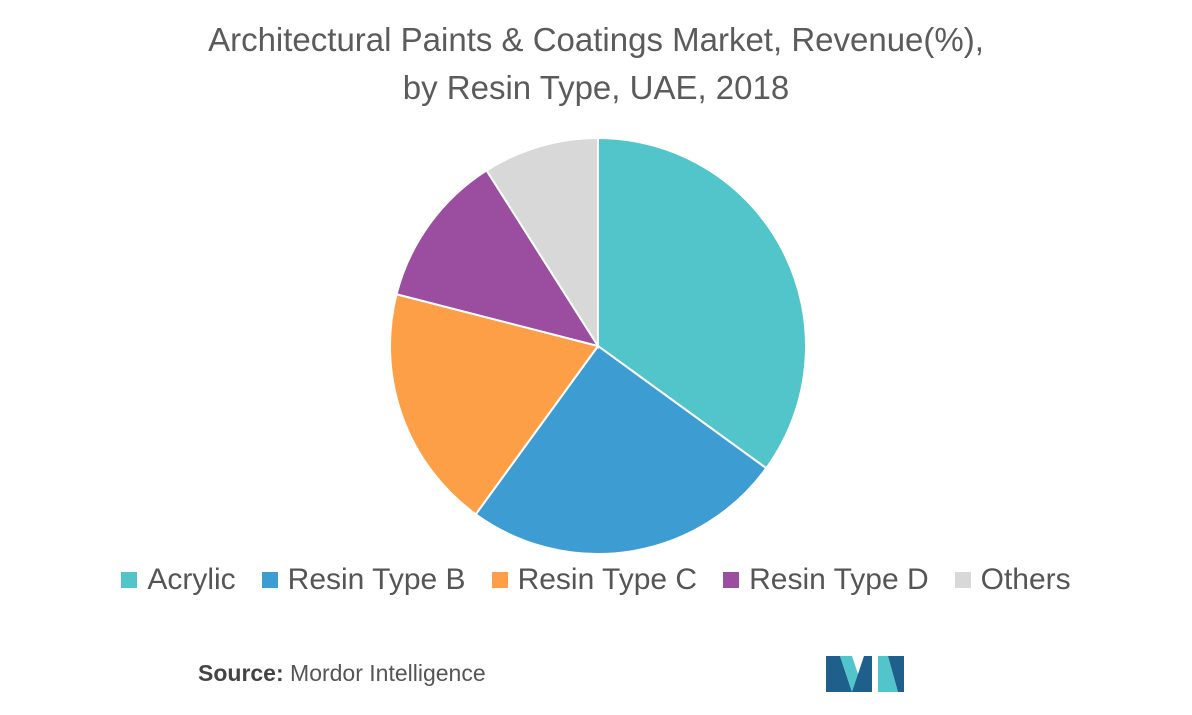 Image resolution: width=1192 pixels, height=715 pixels. I want to click on source-label: Source:, so click(241, 673).